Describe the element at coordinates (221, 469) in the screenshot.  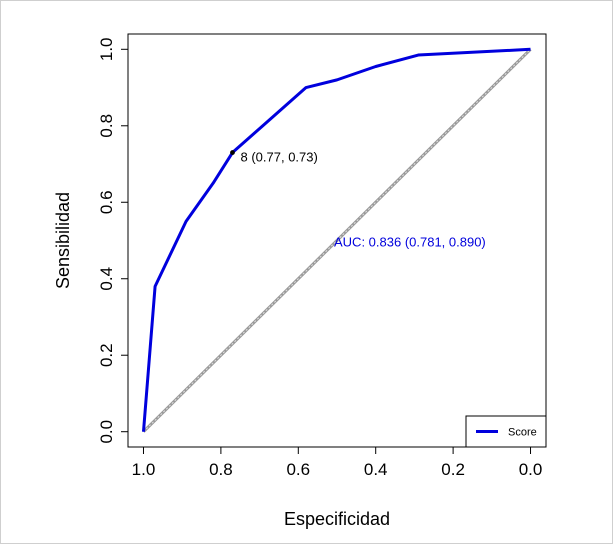
I see `x-tick-label: 0.8` at that location.